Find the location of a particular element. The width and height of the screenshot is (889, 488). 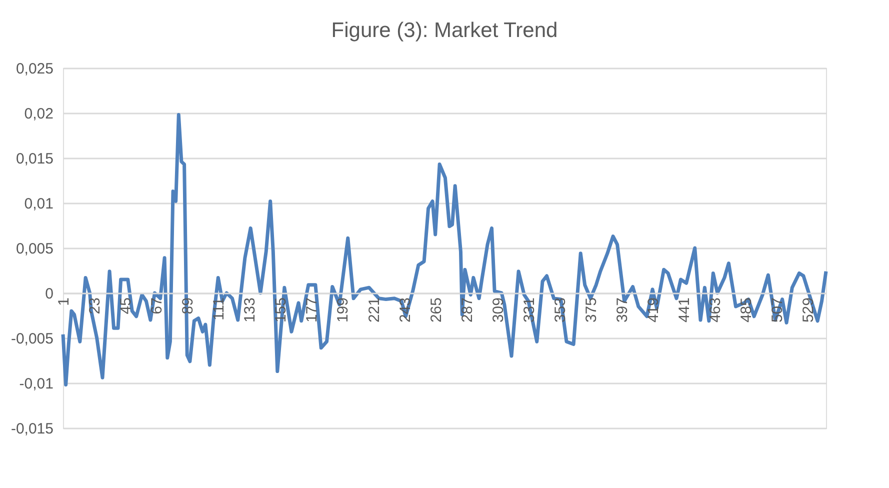

x-tick-label: 463 is located at coordinates (715, 310).